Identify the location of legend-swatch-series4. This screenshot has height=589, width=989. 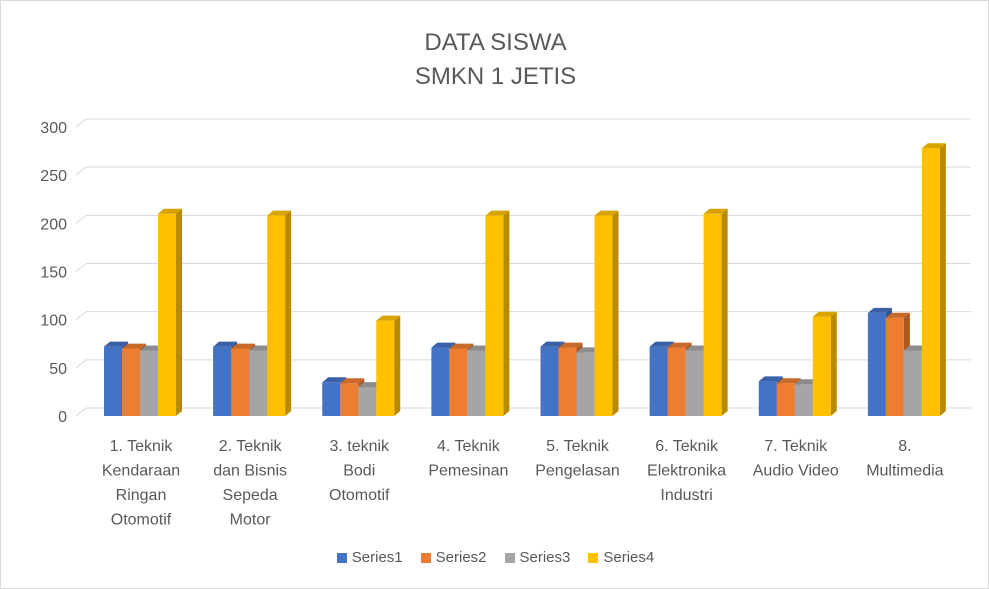
(593, 557).